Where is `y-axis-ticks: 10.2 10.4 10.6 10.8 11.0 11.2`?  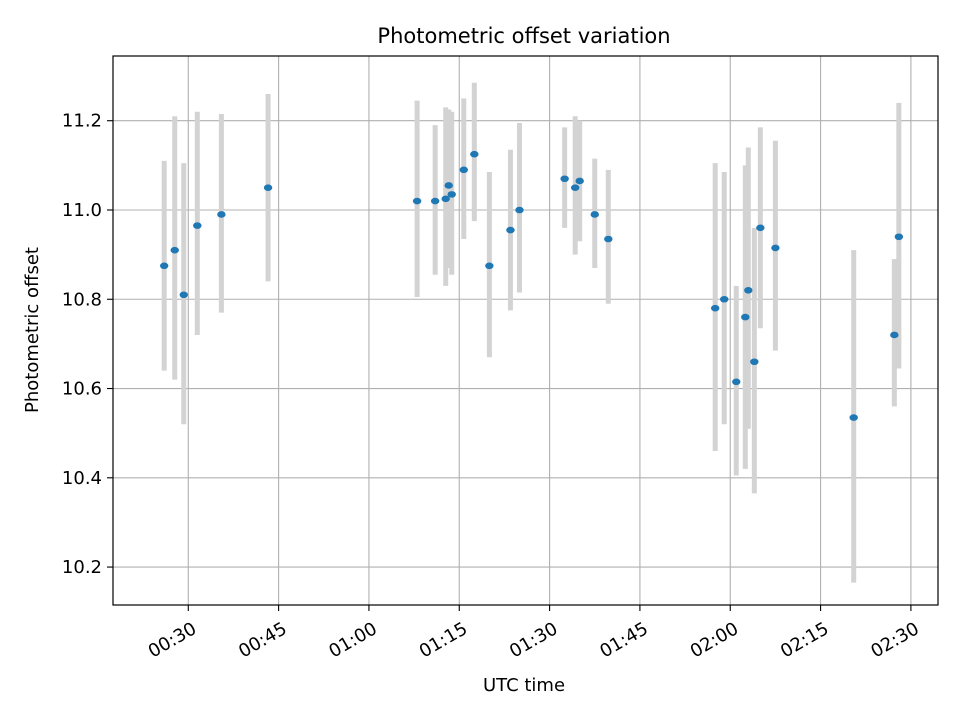 y-axis-ticks: 10.2 10.4 10.6 10.8 11.0 11.2 is located at coordinates (87, 344).